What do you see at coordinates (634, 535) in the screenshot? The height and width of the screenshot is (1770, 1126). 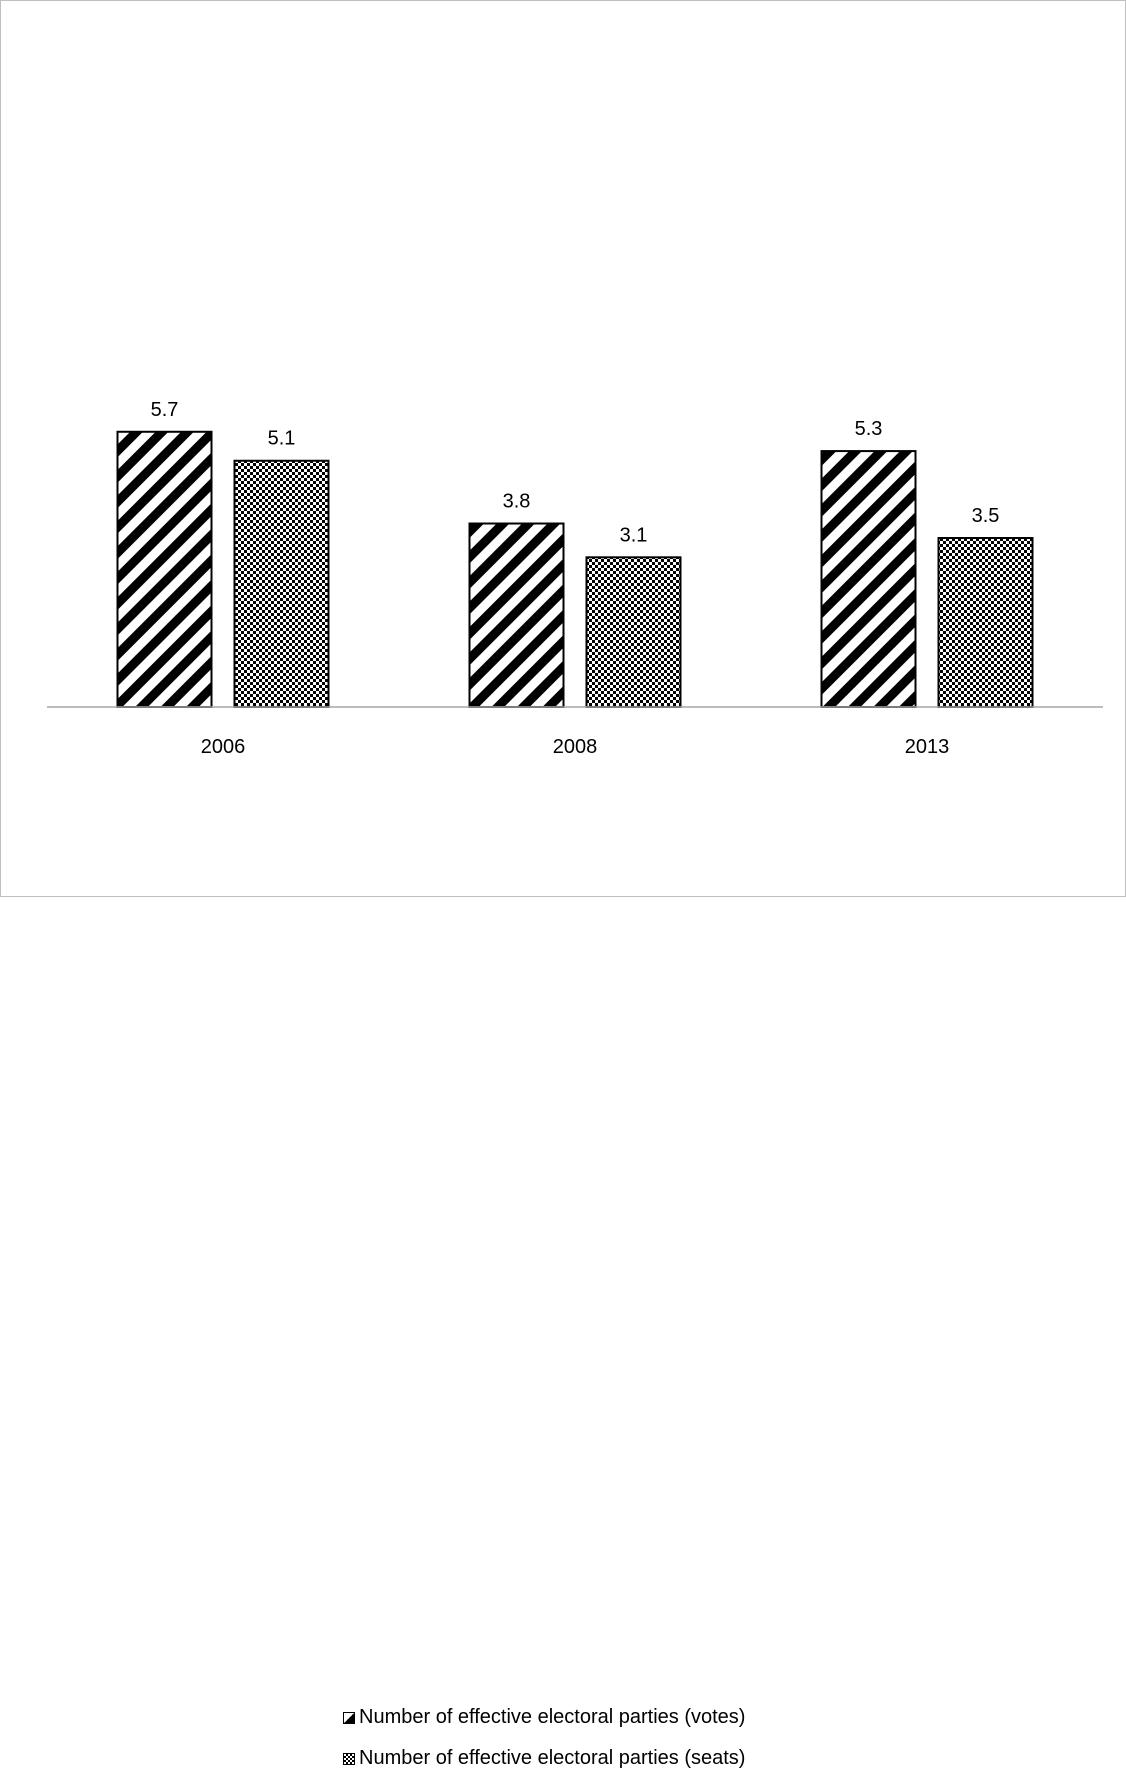 I see `data-label-seats-2008: 3.1` at bounding box center [634, 535].